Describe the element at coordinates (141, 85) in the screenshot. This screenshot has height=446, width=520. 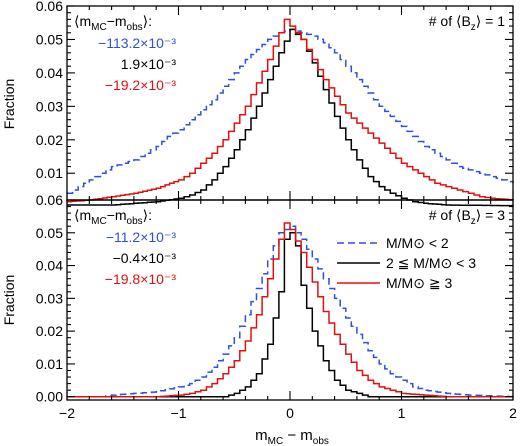
I see `panel-1-offset-red: −19.2×10⁻³` at that location.